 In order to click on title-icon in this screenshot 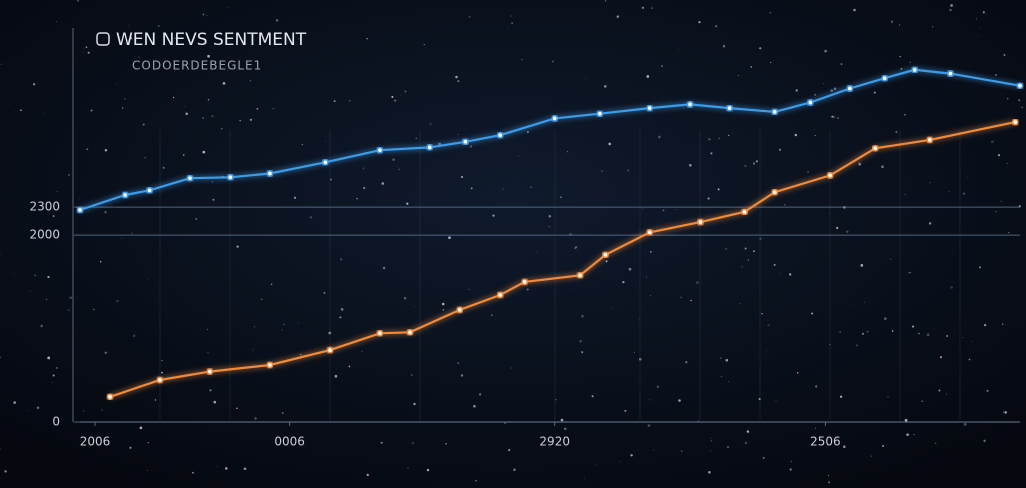, I will do `click(103, 39)`.